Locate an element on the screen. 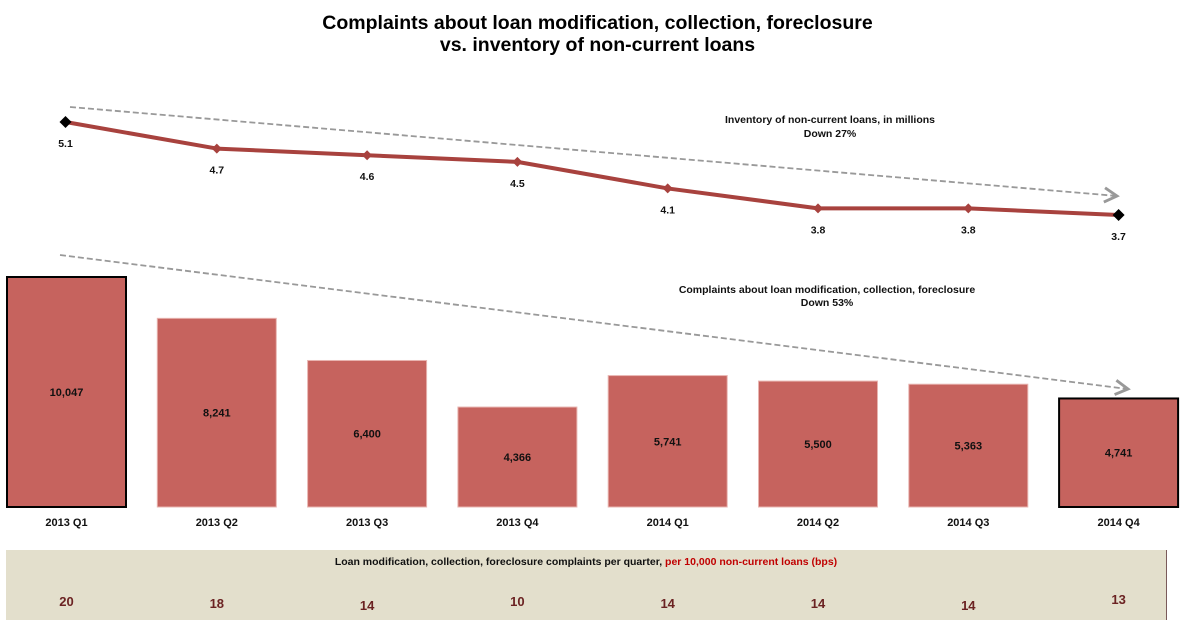  category-axis-label: 2013 Q1 is located at coordinates (66, 523).